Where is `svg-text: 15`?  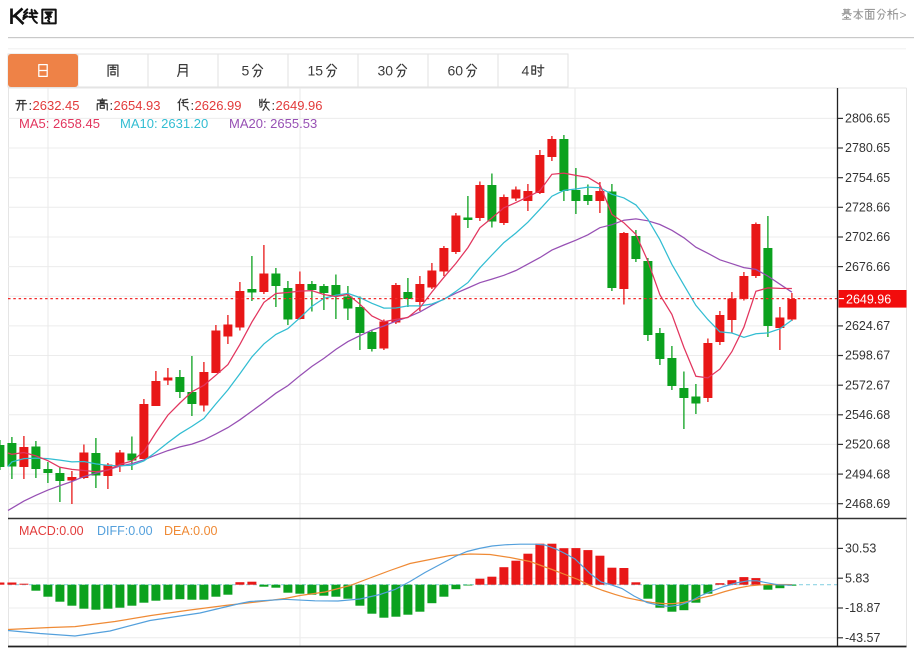 svg-text: 15 is located at coordinates (316, 71).